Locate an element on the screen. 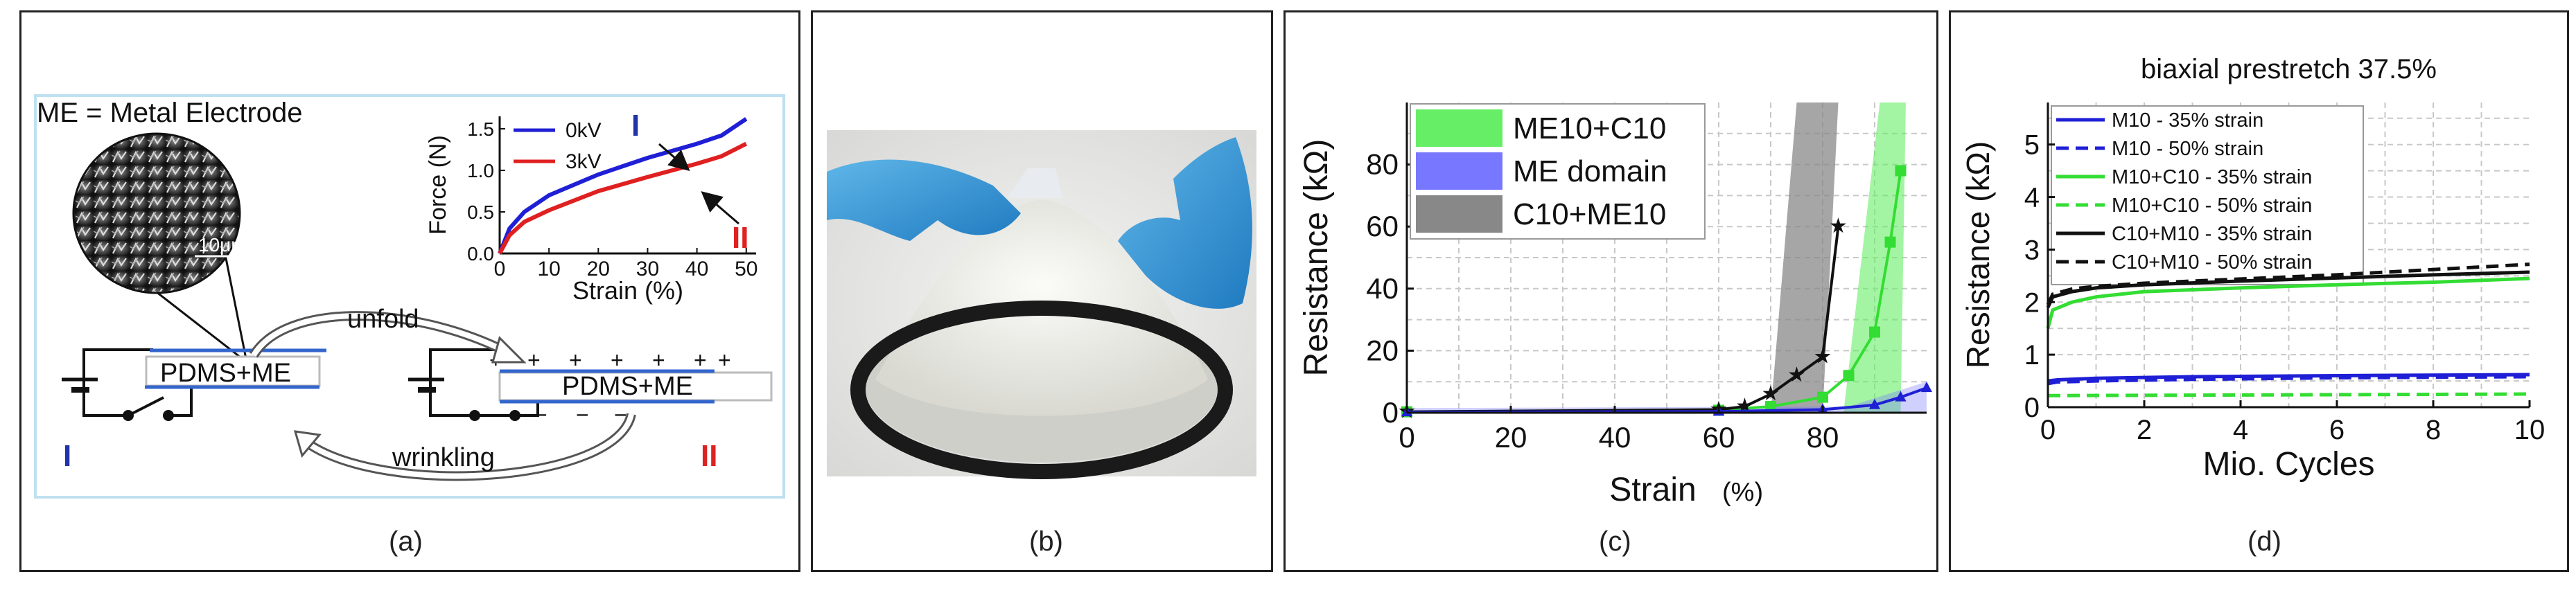 The width and height of the screenshot is (2576, 590). chart-title: biaxial prestretch 37.5% is located at coordinates (2289, 69).